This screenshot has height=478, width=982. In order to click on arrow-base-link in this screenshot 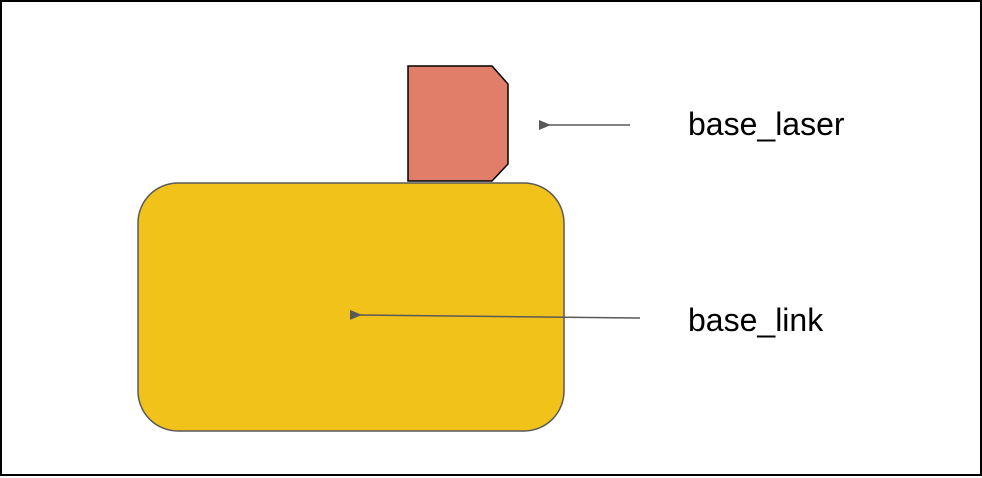, I will do `click(495, 314)`.